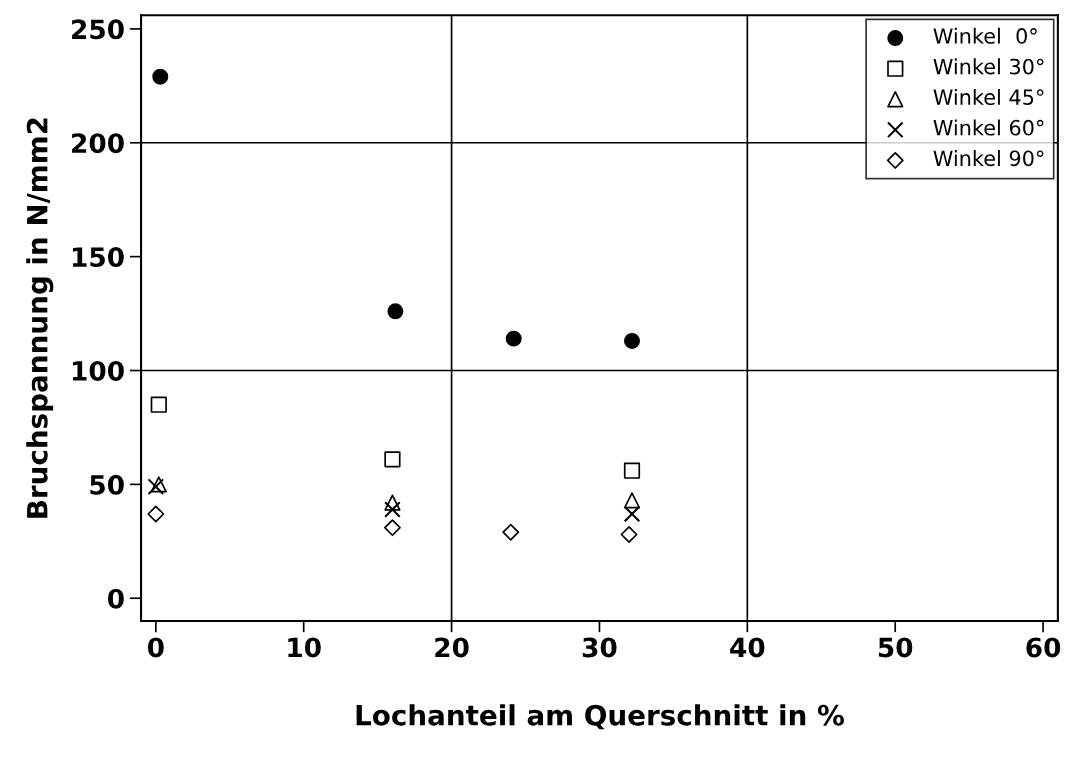 This screenshot has width=1085, height=762. What do you see at coordinates (988, 127) in the screenshot?
I see `legend-label: Winkel 60°` at bounding box center [988, 127].